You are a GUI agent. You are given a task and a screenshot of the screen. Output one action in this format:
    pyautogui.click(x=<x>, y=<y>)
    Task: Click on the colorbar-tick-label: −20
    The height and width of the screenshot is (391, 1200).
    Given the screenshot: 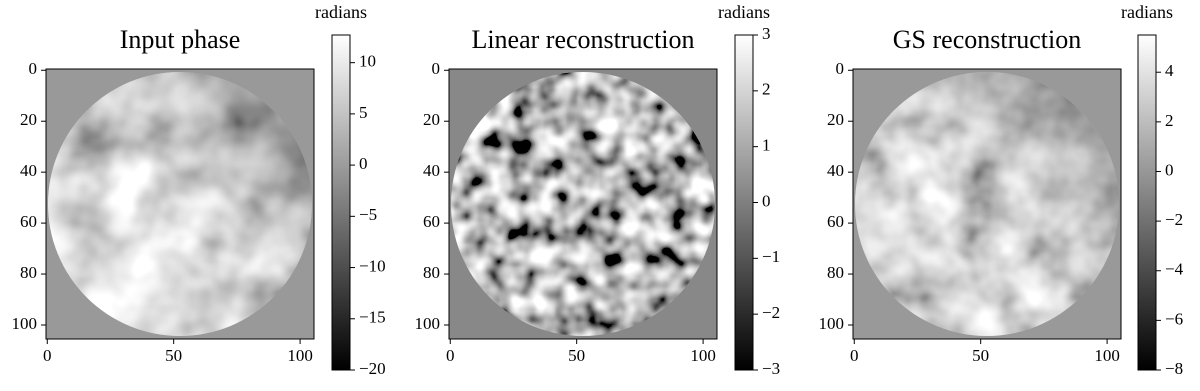 What is the action you would take?
    pyautogui.click(x=372, y=368)
    